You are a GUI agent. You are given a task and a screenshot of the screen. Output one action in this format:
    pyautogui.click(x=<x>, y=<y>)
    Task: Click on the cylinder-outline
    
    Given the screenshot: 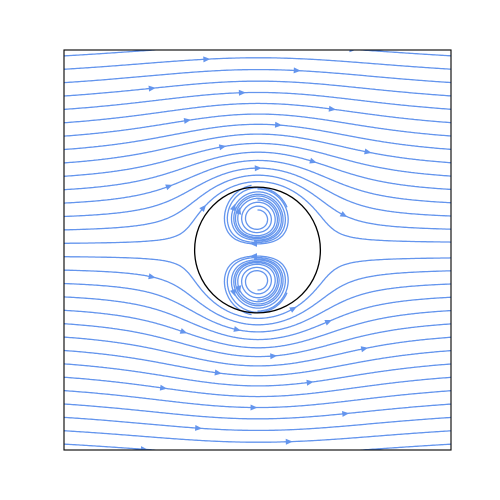 What is the action you would take?
    pyautogui.click(x=257, y=250)
    